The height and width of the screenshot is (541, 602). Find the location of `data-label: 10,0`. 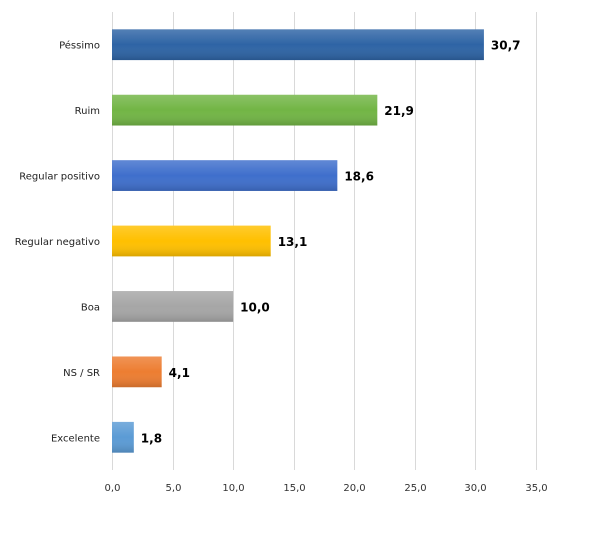

data-label: 10,0 is located at coordinates (255, 307).